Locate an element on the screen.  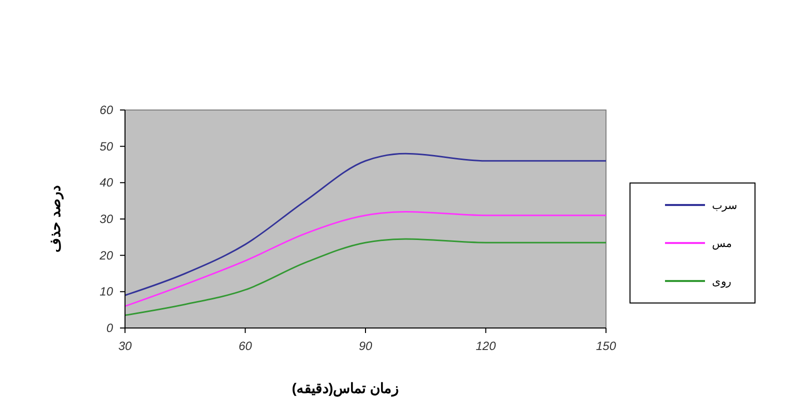
legend-label: سرب is located at coordinates (724, 206).